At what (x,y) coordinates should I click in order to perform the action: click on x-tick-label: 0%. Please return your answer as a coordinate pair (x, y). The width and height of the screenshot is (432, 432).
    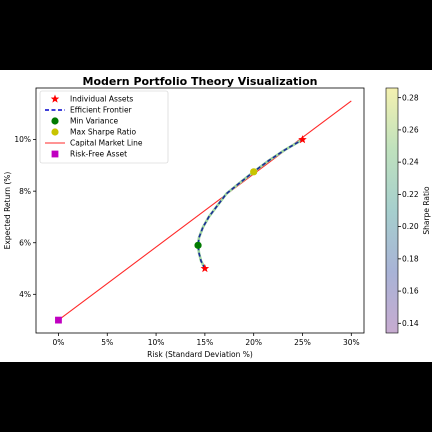
    Looking at the image, I should click on (58, 342).